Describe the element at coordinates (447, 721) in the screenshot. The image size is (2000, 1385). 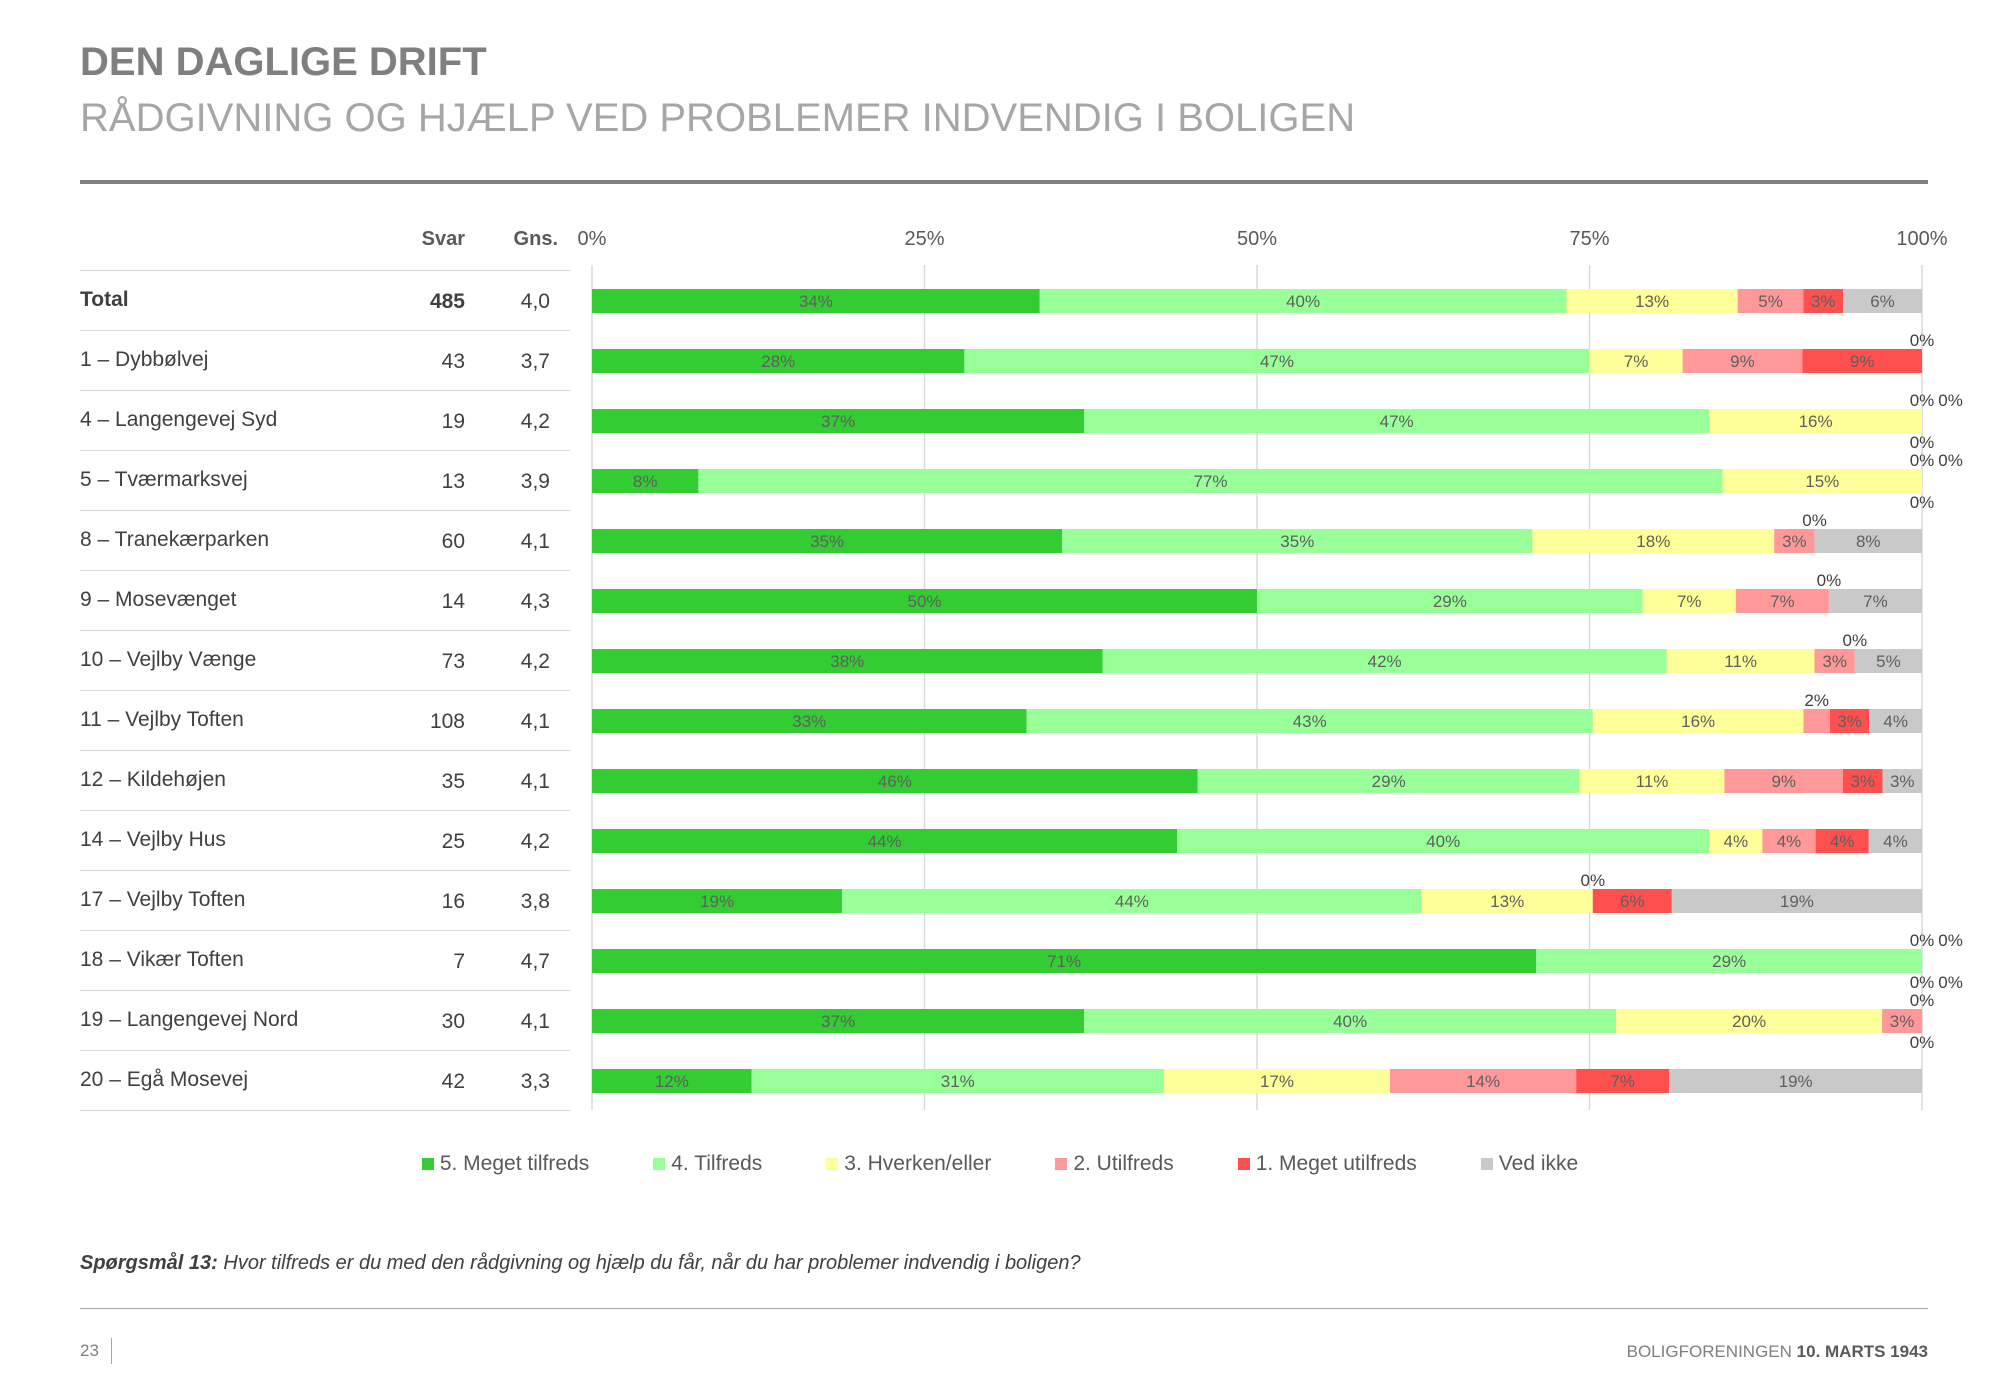
I see `row-svar: 108` at that location.